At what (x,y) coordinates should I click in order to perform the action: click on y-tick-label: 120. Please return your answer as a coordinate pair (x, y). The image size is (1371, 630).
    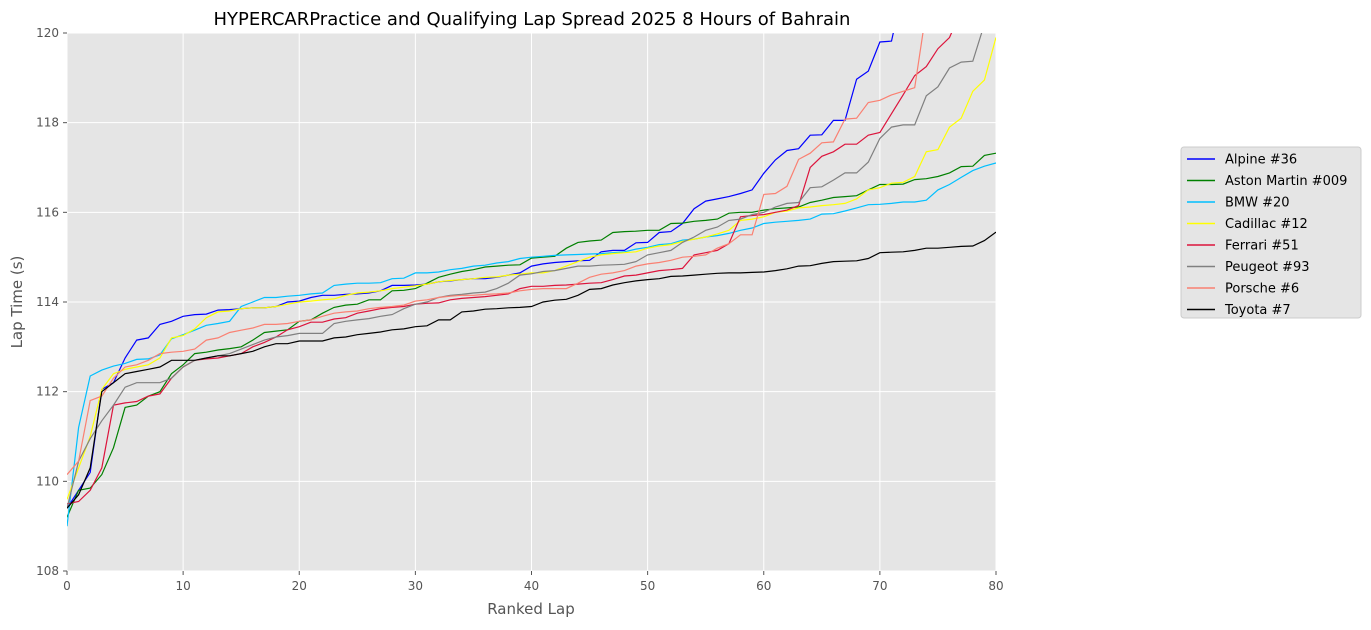
    Looking at the image, I should click on (47, 33).